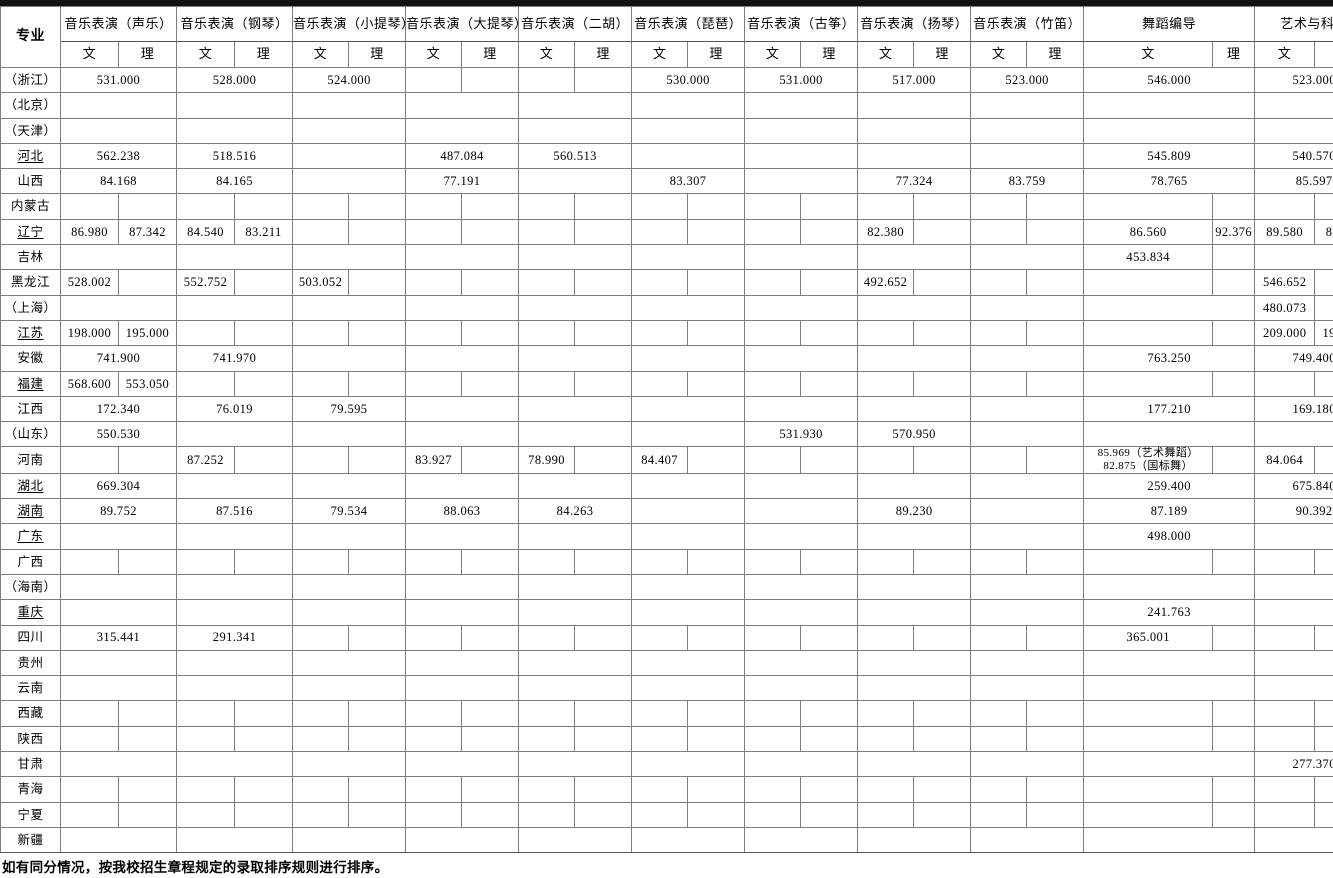 Image resolution: width=1333 pixels, height=878 pixels. I want to click on score-cell: 531.000, so click(801, 80).